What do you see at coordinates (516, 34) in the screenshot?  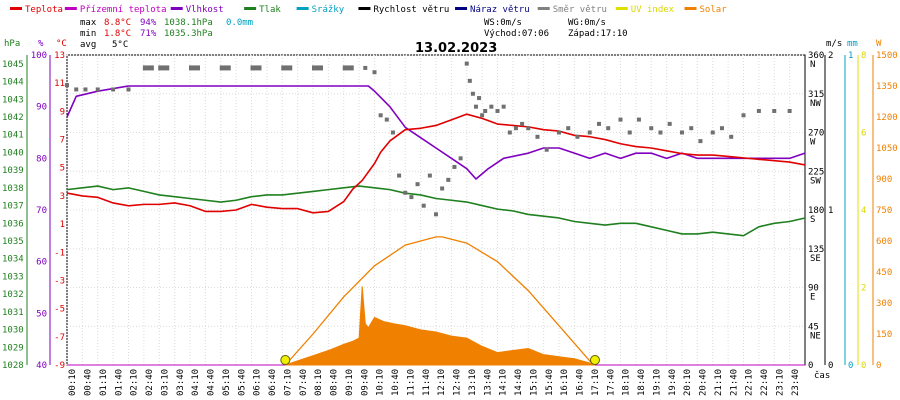 I see `sunrise-text: Východ:07:06` at bounding box center [516, 34].